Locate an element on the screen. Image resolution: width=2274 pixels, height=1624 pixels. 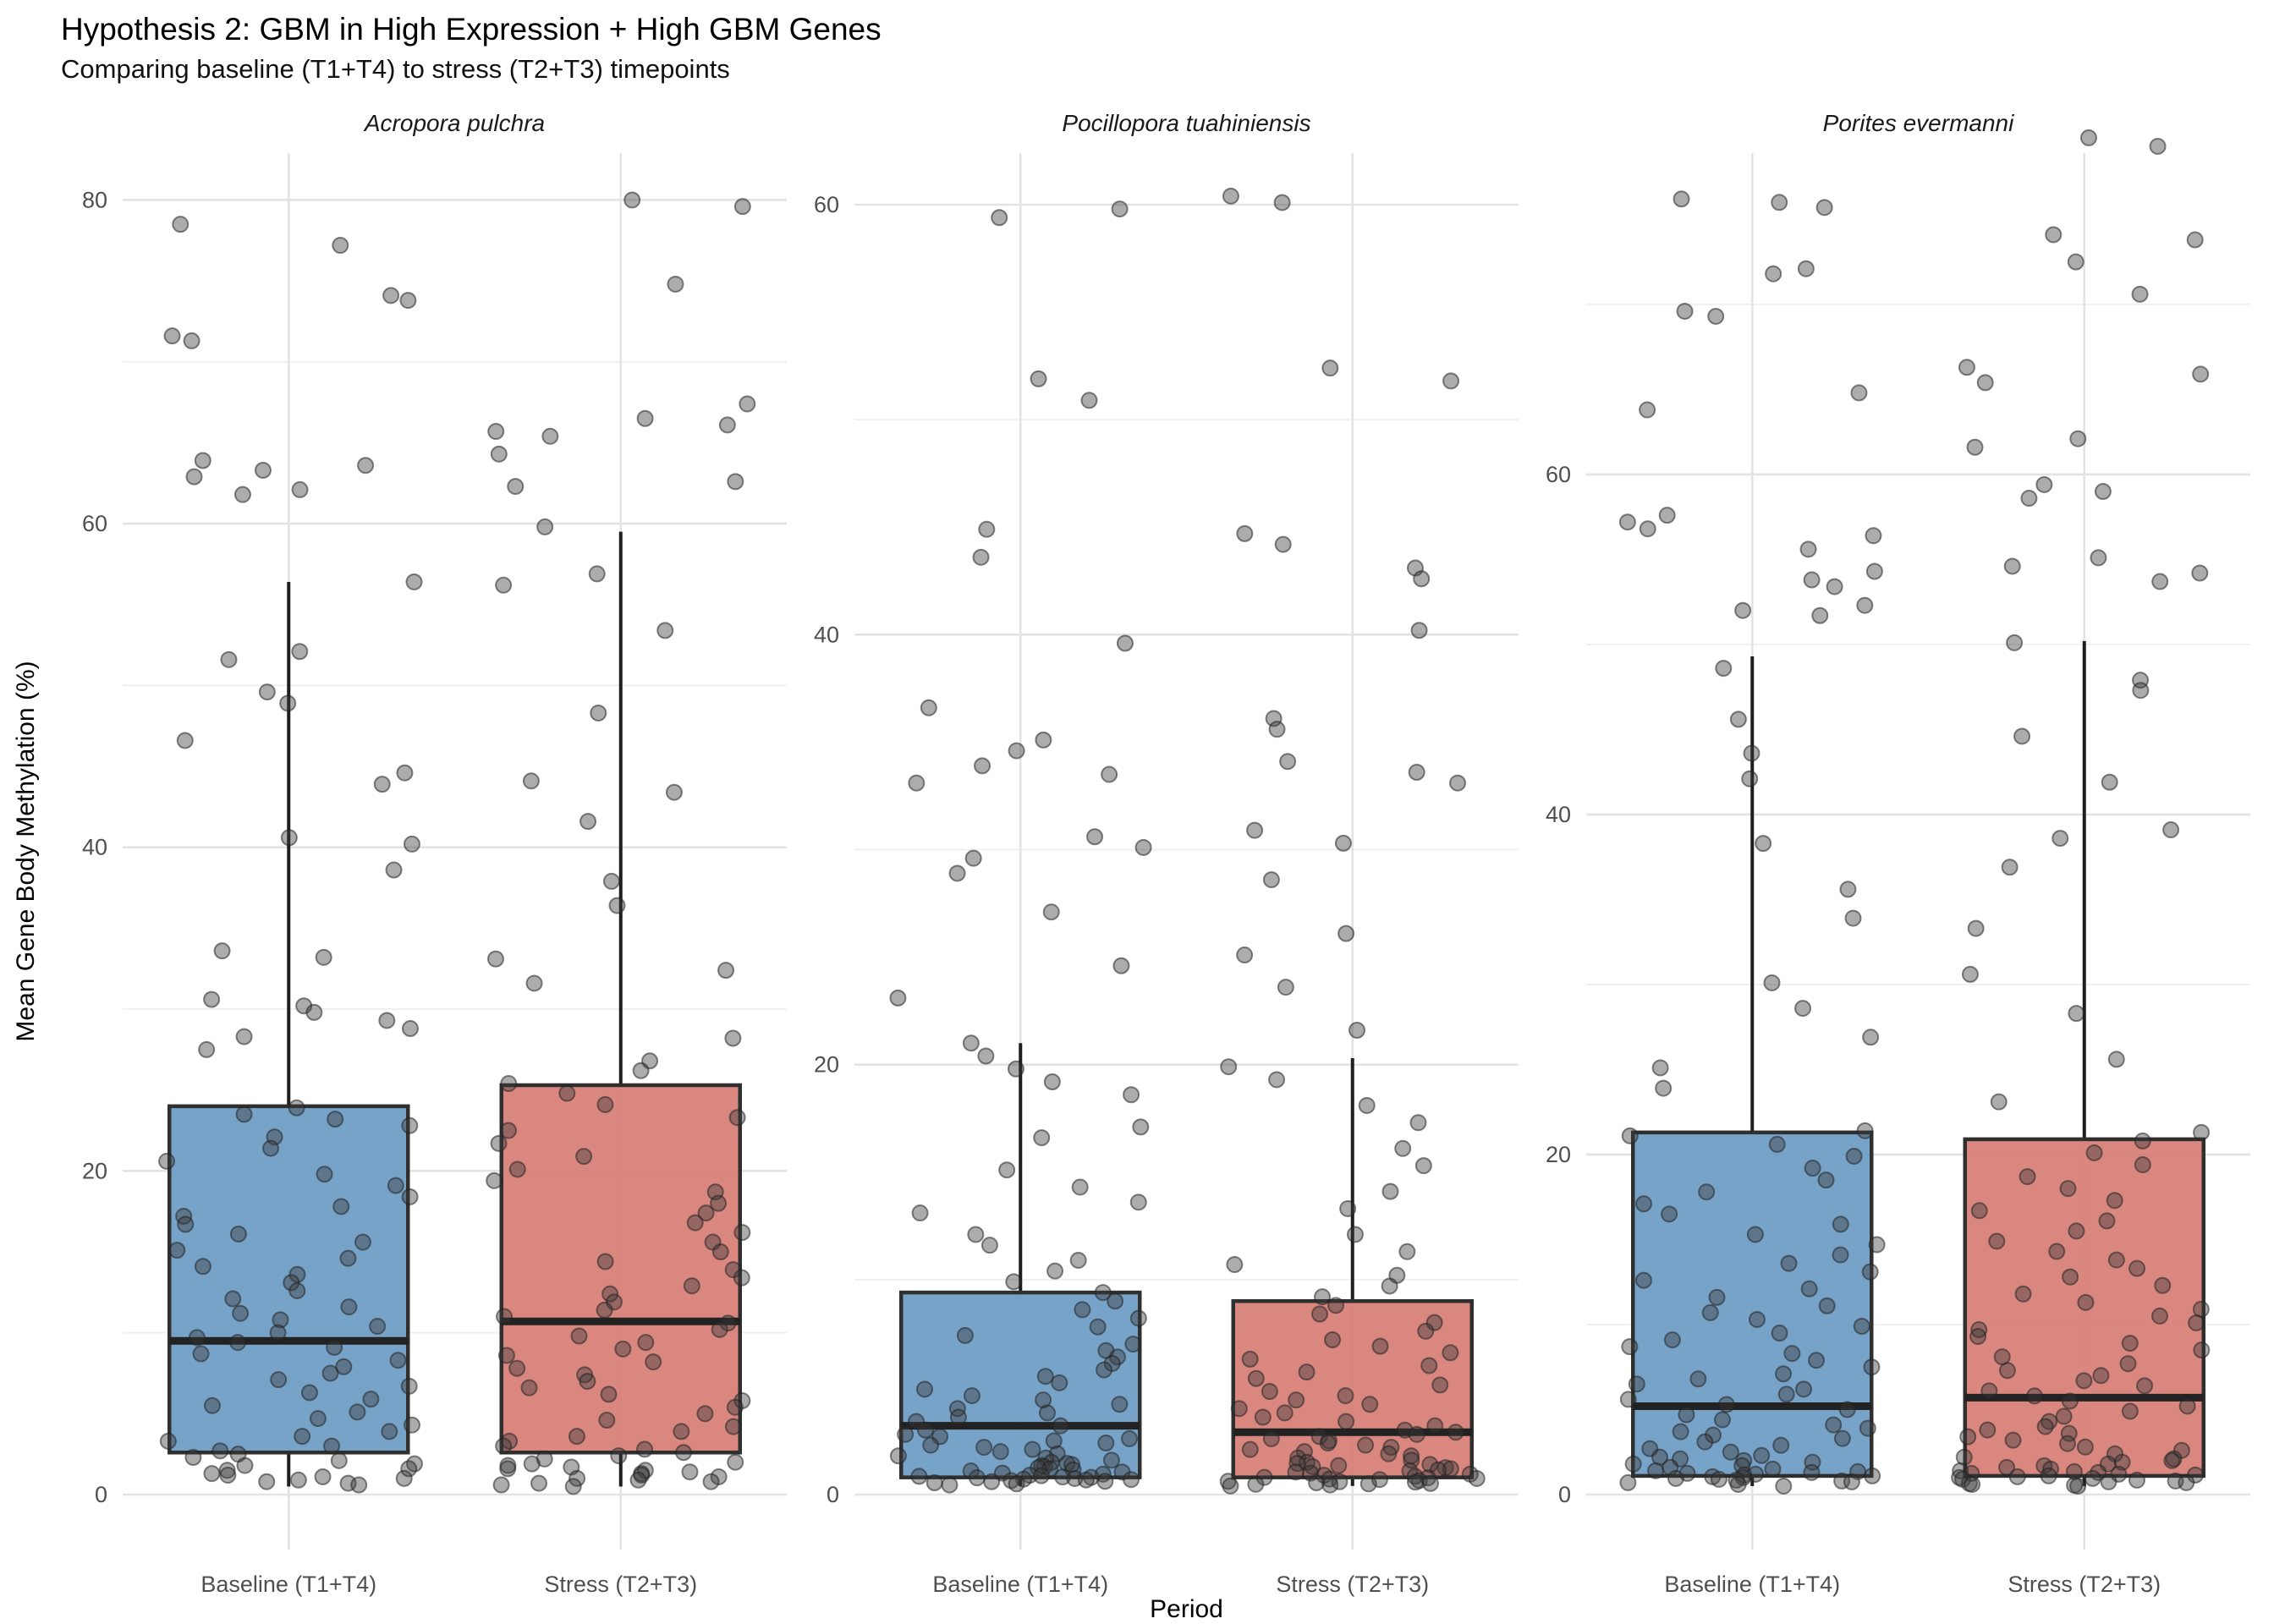
box-stress is located at coordinates (2084, 1308).